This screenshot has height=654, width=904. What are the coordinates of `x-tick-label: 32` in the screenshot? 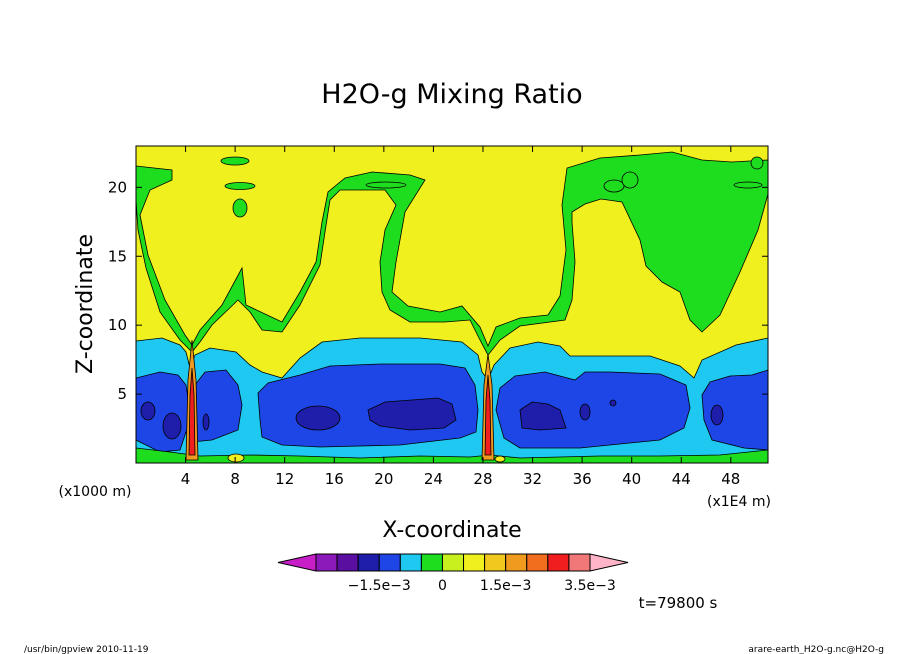 It's located at (532, 479).